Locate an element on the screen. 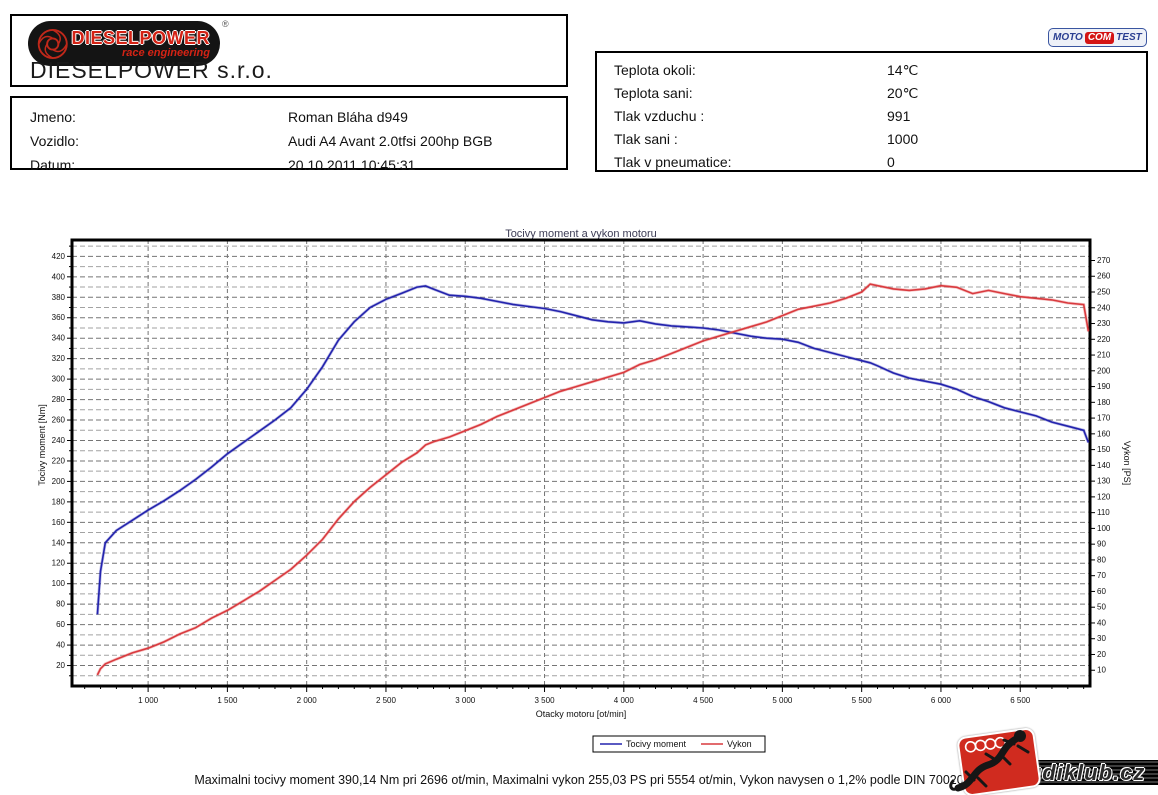 This screenshot has height=795, width=1158. svg-text: 6 500 is located at coordinates (1020, 700).